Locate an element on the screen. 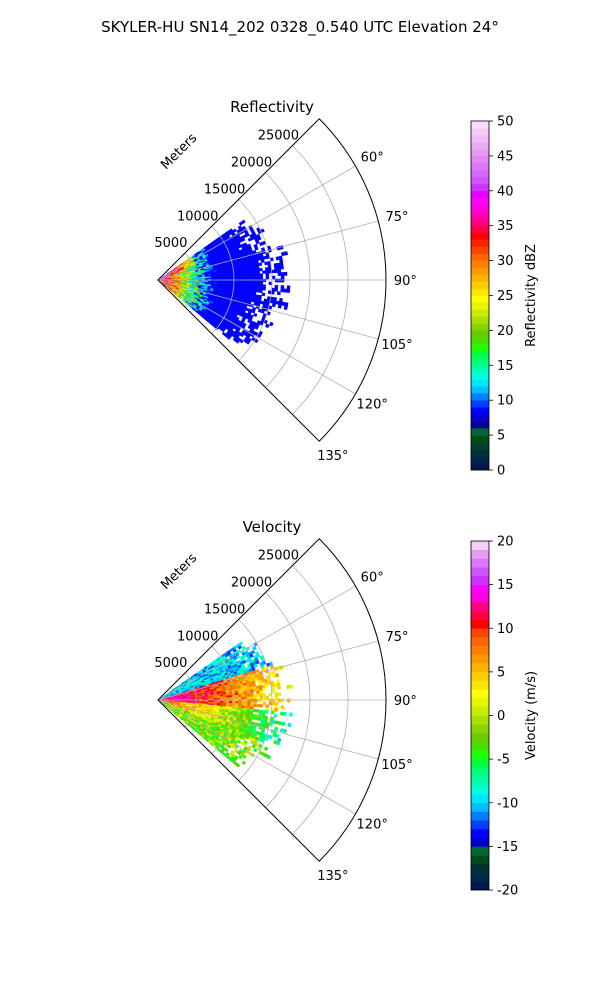 This screenshot has width=600, height=1000. velocity-title: Velocity is located at coordinates (272, 527).